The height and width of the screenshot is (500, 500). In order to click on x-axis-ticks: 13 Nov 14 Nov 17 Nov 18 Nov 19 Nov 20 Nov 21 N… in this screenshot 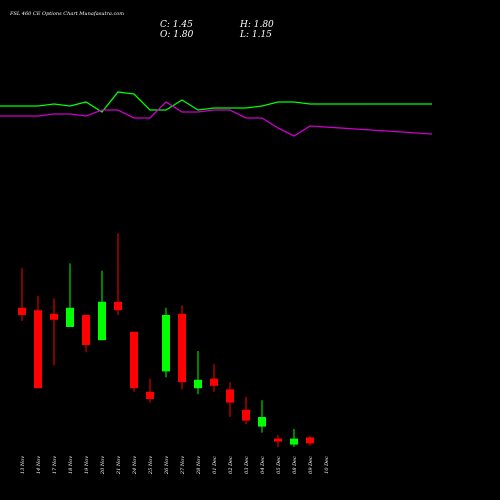, I will do `click(175, 465)`.